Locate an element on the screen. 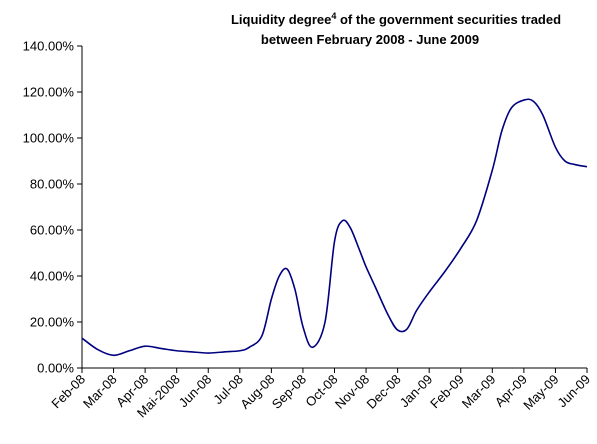 The width and height of the screenshot is (597, 444). x-tick-label: Nov-08 is located at coordinates (352, 392).